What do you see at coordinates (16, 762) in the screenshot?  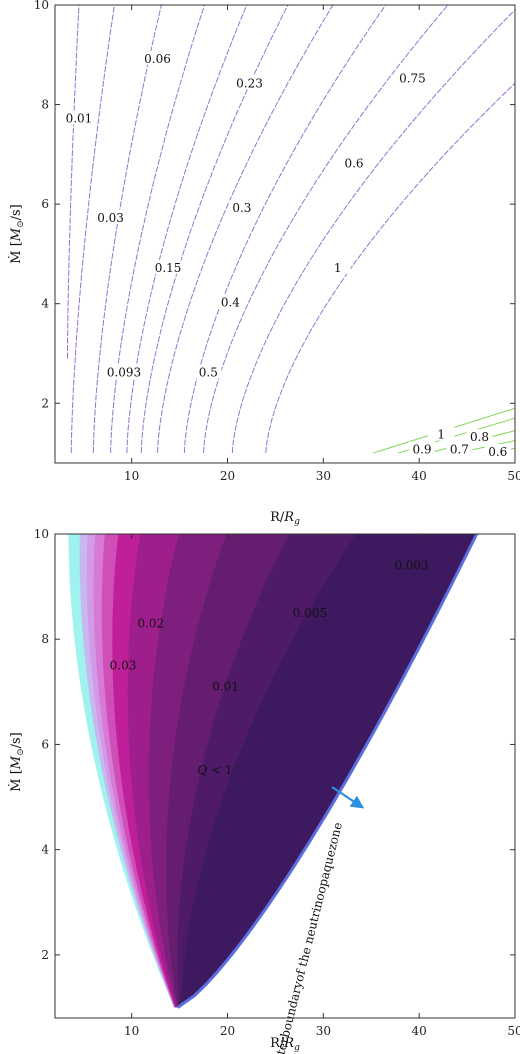 I see `panel-2-y-axis-label: Ṁ [M⊙/s]` at bounding box center [16, 762].